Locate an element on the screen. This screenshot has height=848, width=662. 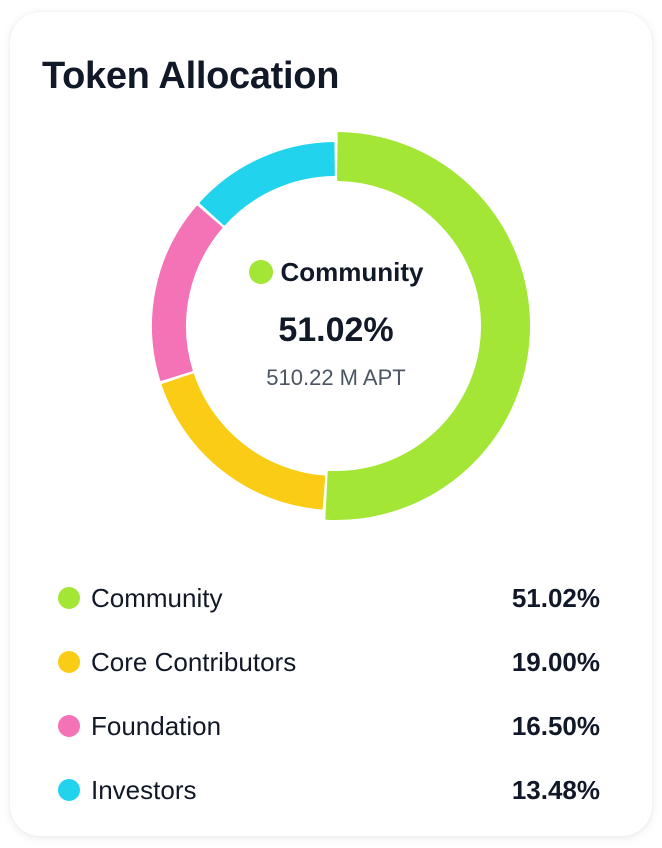
legend-label: Investors is located at coordinates (144, 789).